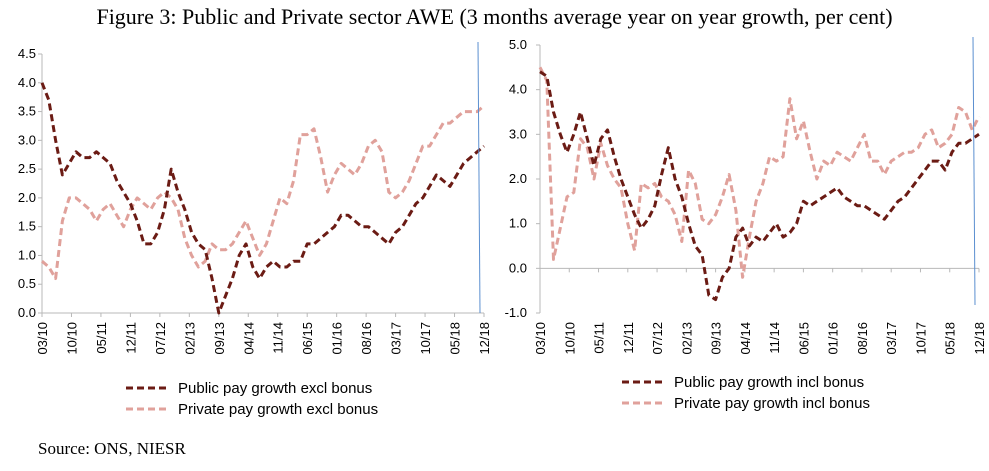 This screenshot has width=989, height=471. What do you see at coordinates (772, 403) in the screenshot?
I see `legend-label: Private pay growth incl bonus` at bounding box center [772, 403].